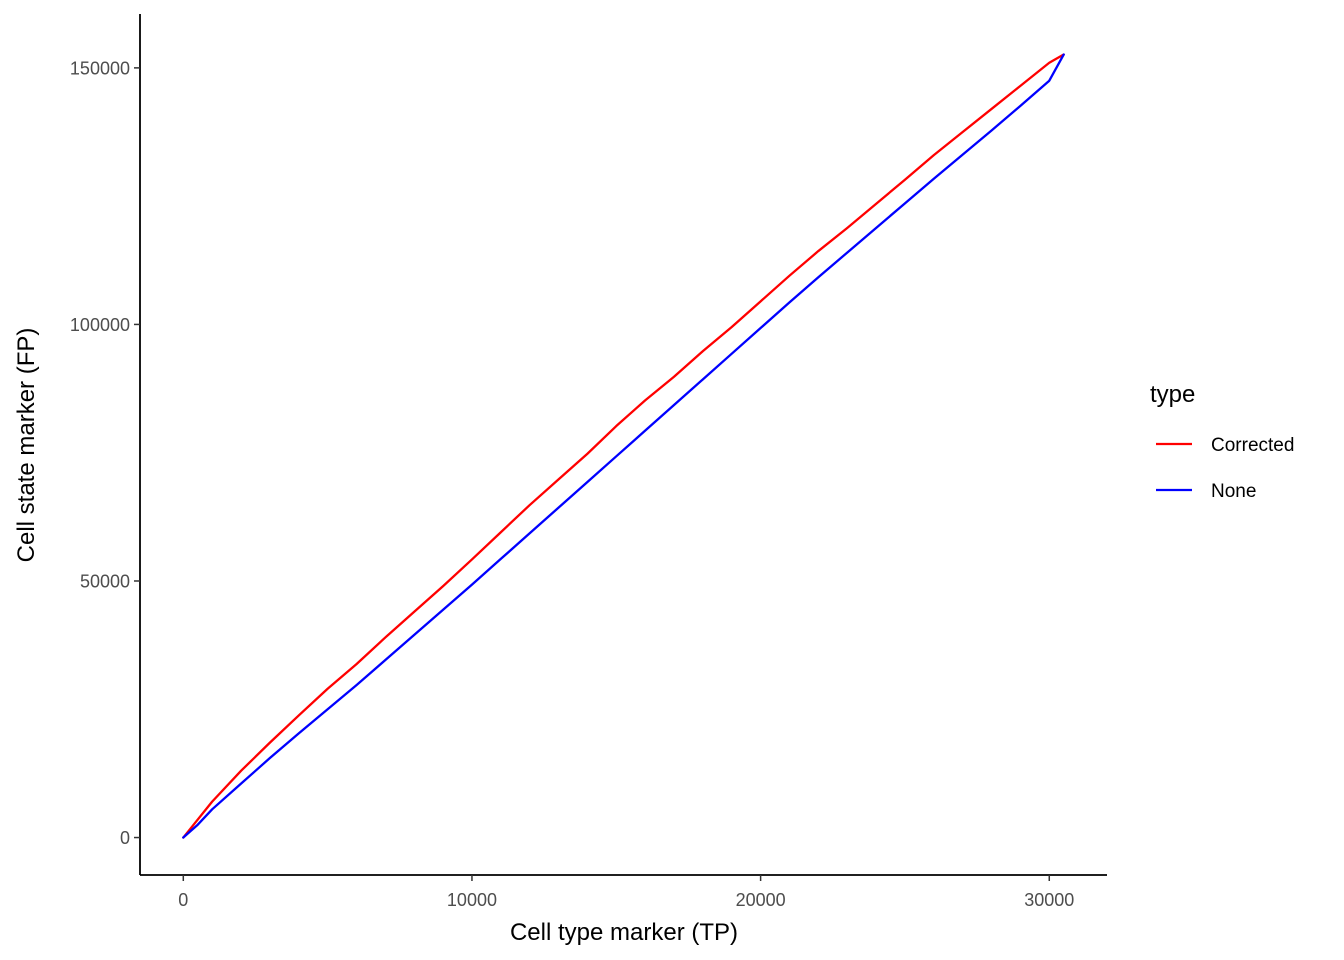 This screenshot has height=960, width=1344. I want to click on legend-items: Corrected None, so click(1225, 468).